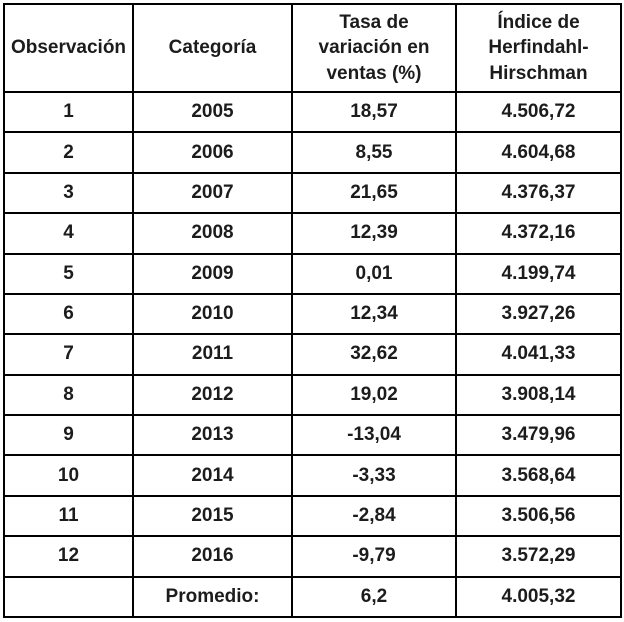 This screenshot has height=622, width=624. Describe the element at coordinates (538, 475) in the screenshot. I see `ihh-cell: 3.568,64` at that location.